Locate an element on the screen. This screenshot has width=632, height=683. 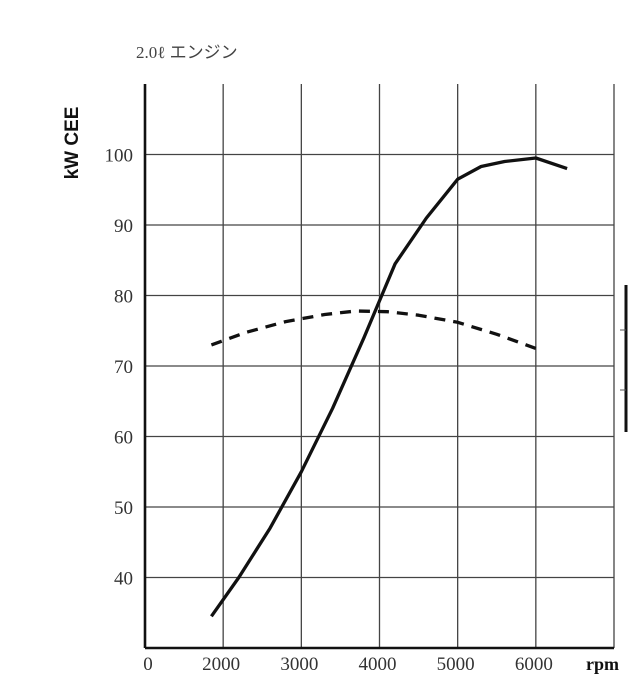
y-axis-label: kW CEE is located at coordinates (72, 143).